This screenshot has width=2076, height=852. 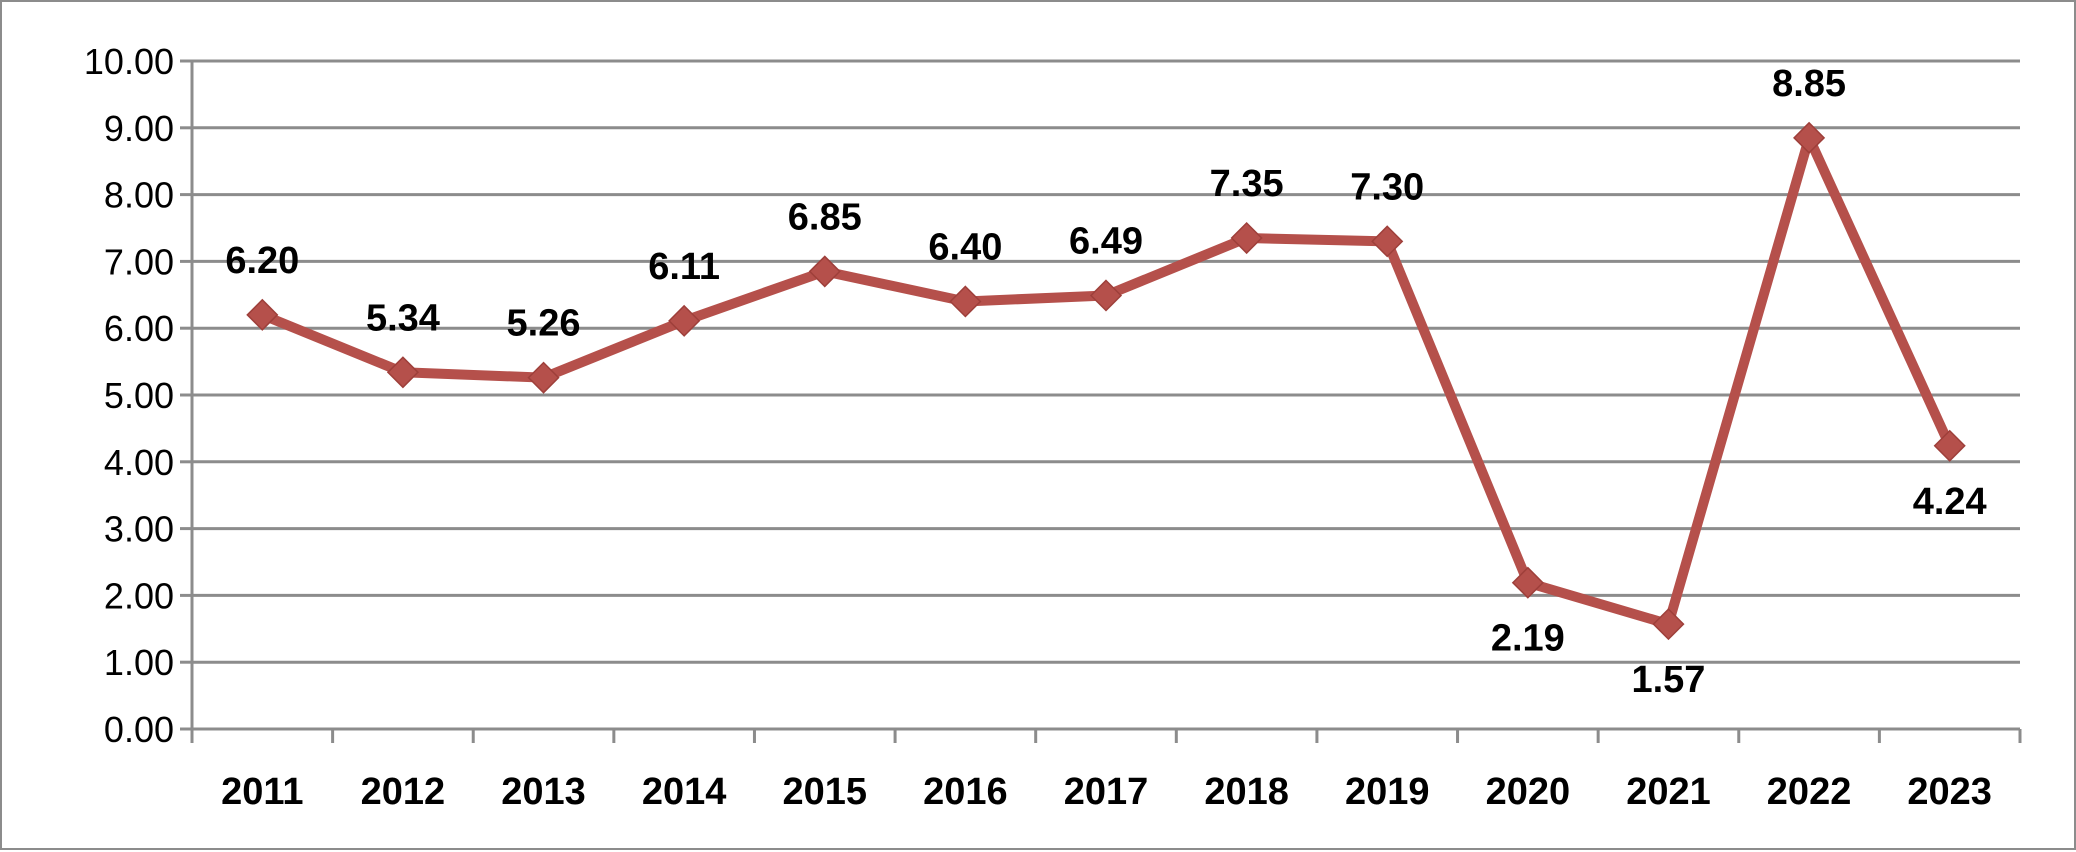 I want to click on y-tick-label: 9.00, so click(x=139, y=128).